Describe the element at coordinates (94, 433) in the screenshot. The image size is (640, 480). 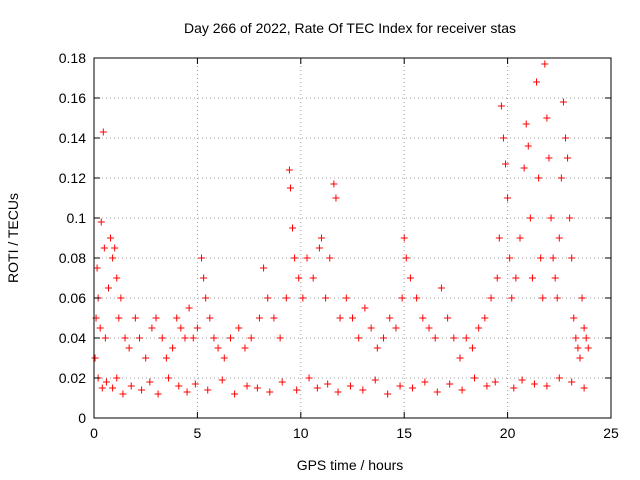
I see `x-tick-label: 0` at that location.